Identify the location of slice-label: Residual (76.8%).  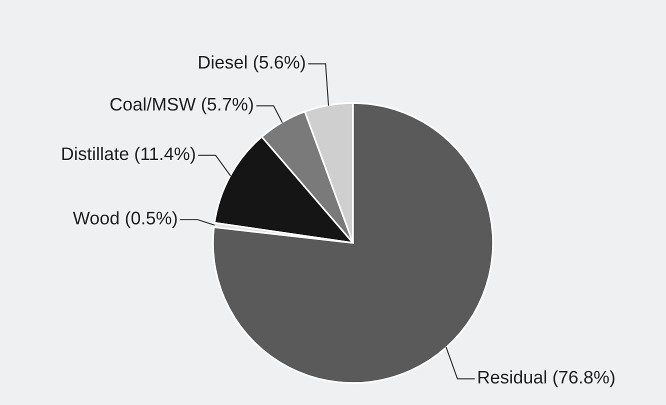
(546, 379).